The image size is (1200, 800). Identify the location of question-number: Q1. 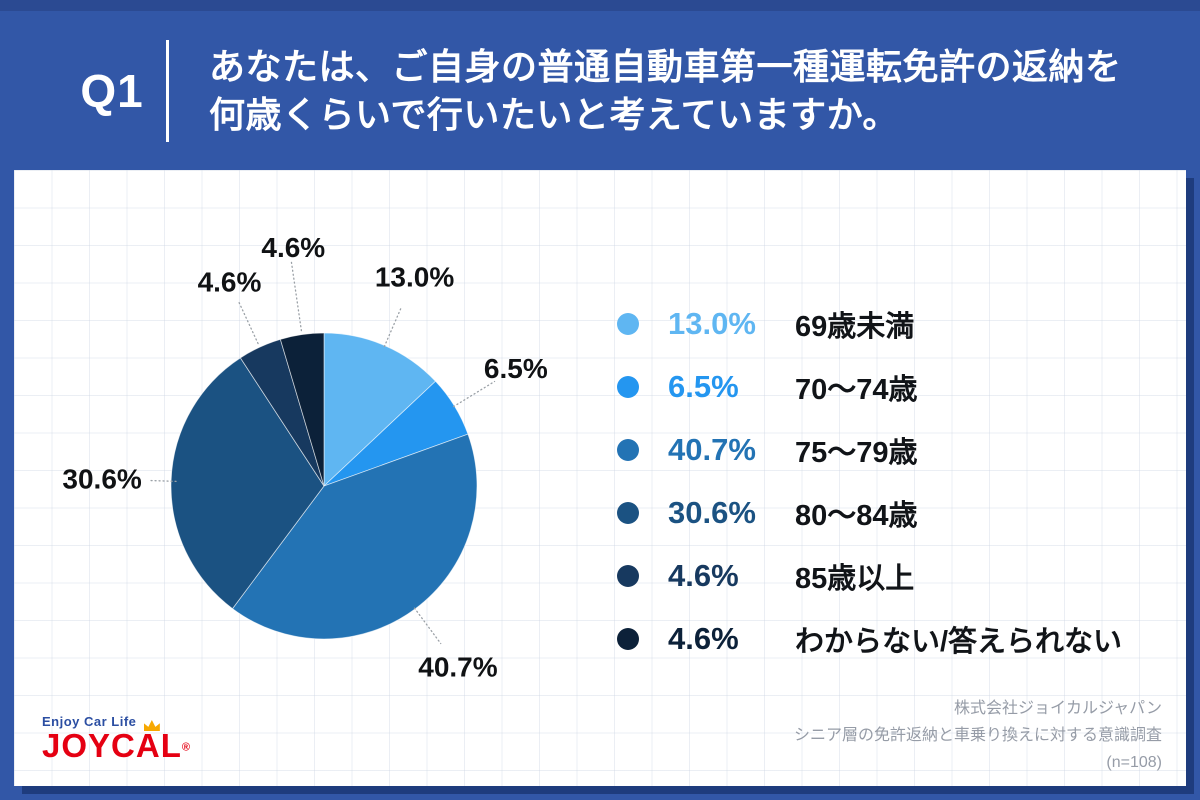
(112, 90).